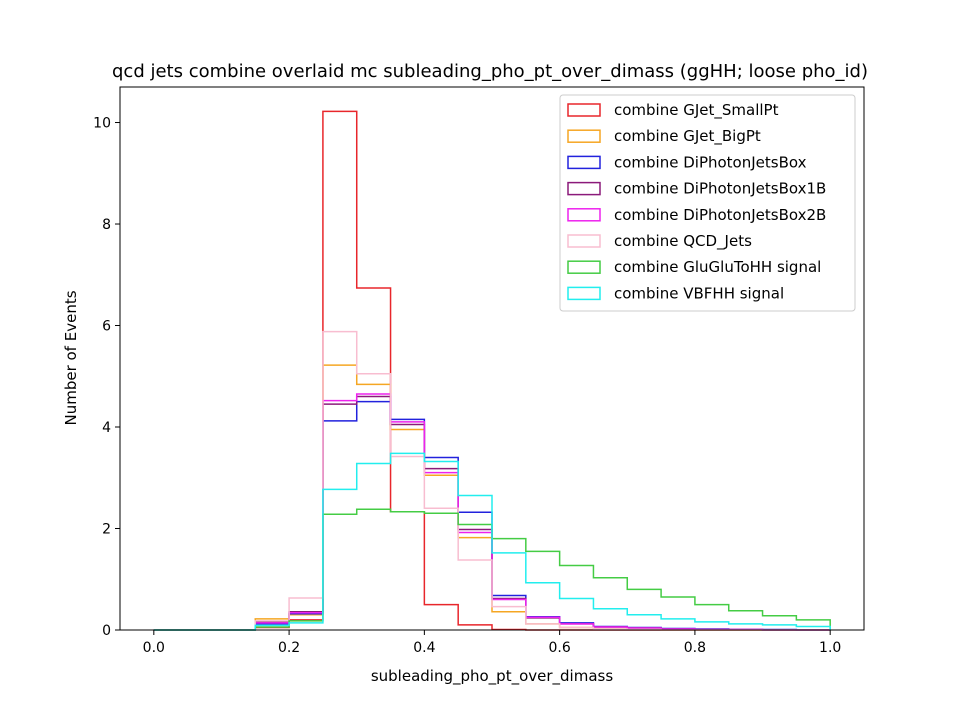 The image size is (960, 720). What do you see at coordinates (492, 676) in the screenshot?
I see `x-axis-label: subleading_pho_pt_over_dimass` at bounding box center [492, 676].